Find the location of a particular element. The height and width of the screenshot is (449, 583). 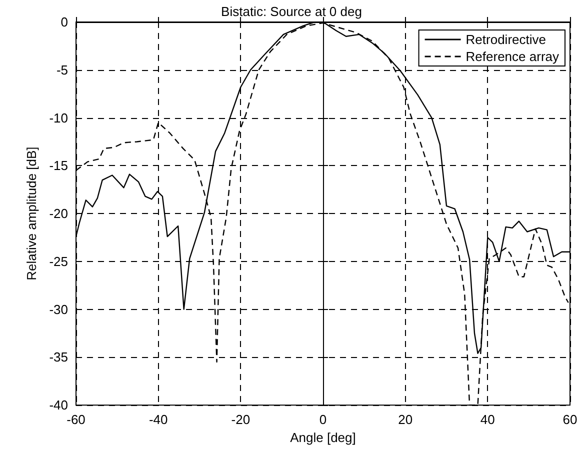

chart-title: Bistatic: Source at 0 deg is located at coordinates (291, 11).